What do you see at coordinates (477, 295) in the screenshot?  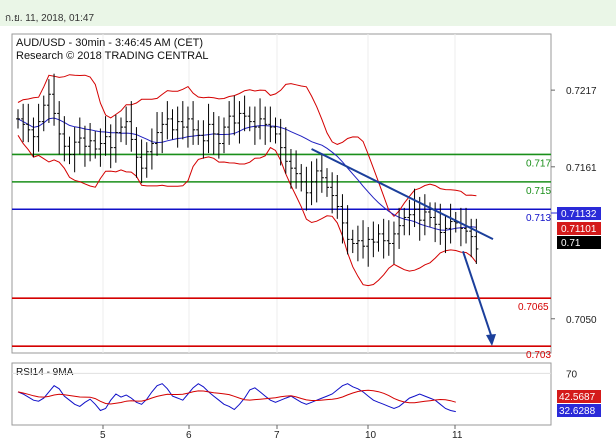 I see `forecast-arrow-line` at bounding box center [477, 295].